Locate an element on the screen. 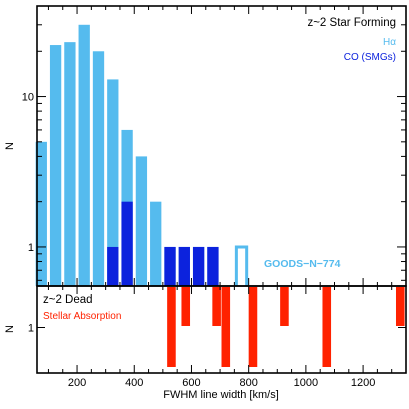  x-tick-label: 1000 is located at coordinates (306, 383).